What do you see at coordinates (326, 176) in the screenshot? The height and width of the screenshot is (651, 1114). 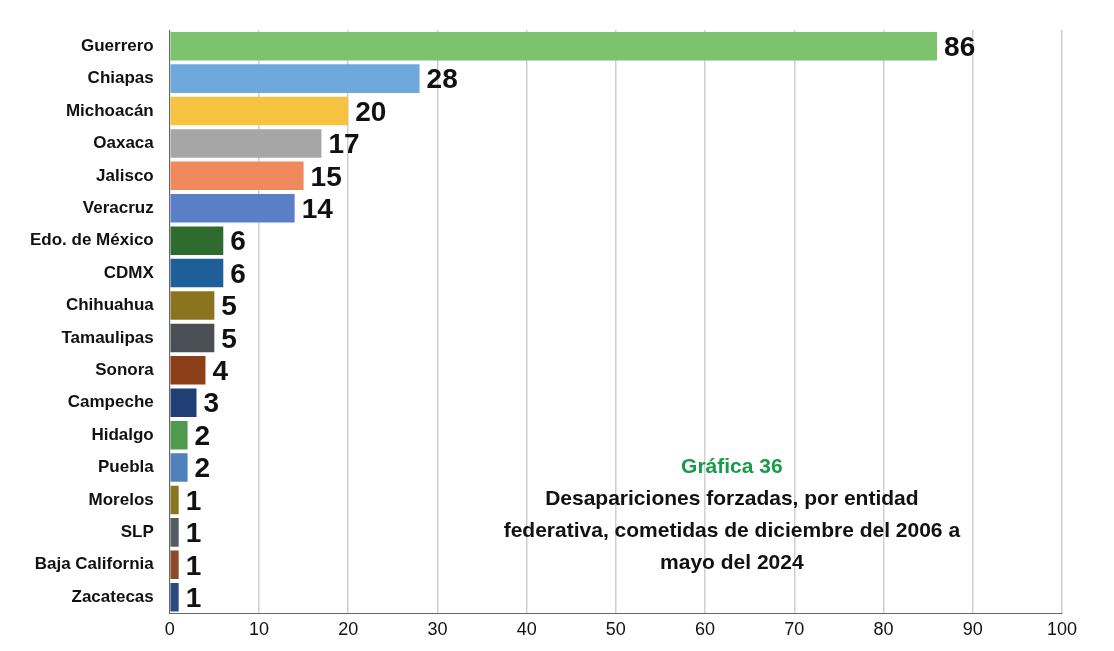 I see `data-label: 15` at bounding box center [326, 176].